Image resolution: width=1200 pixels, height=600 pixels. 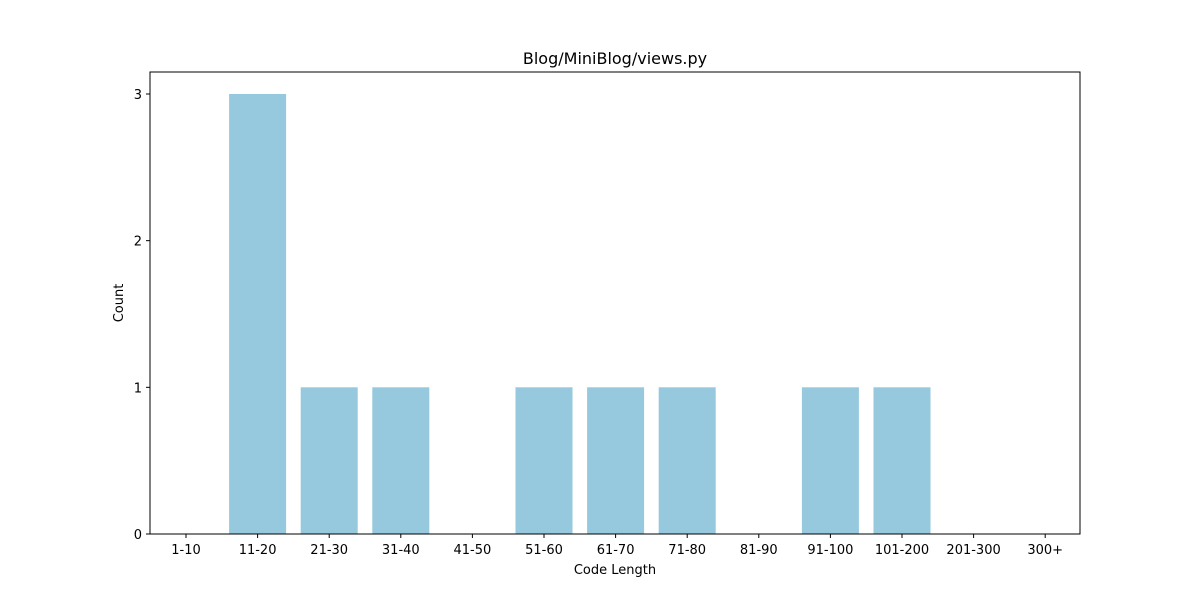 What do you see at coordinates (473, 550) in the screenshot?
I see `x-tick-label: 41-50` at bounding box center [473, 550].